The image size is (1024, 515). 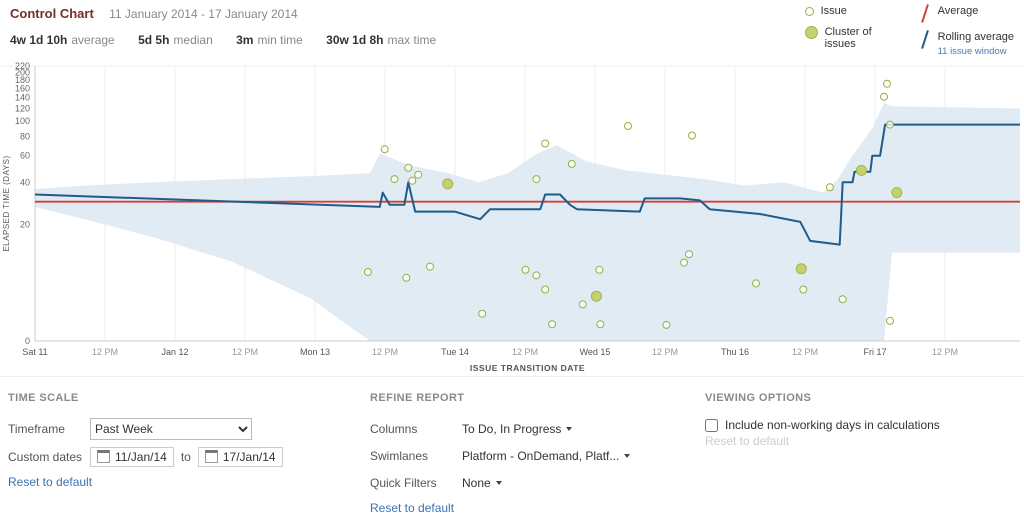 I want to click on svg-text: ELAPSED TIME (DAYS), so click(x=6, y=203).